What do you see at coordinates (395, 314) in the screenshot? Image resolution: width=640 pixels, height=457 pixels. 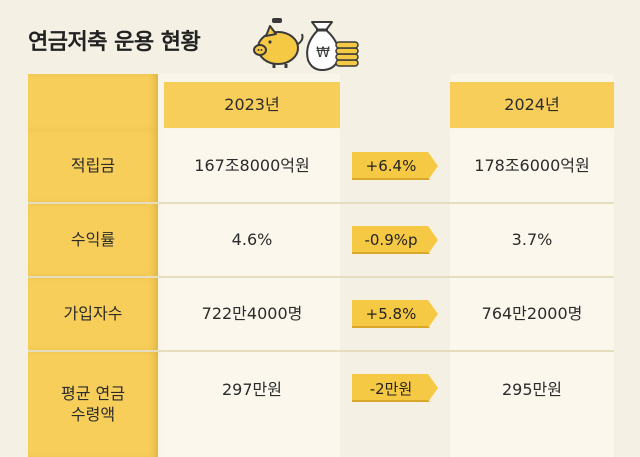 I see `change-badge-subscribers: +5.8%` at bounding box center [395, 314].